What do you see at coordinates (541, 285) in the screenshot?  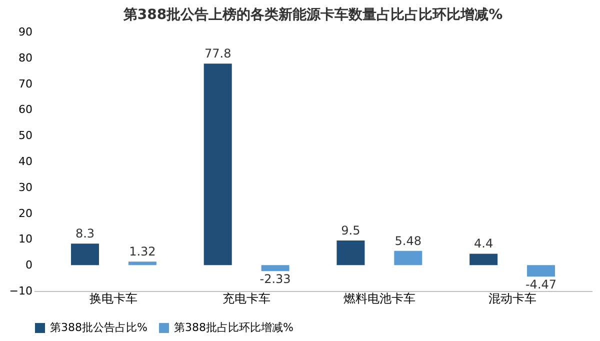 I see `data-label: -4.47` at bounding box center [541, 285].